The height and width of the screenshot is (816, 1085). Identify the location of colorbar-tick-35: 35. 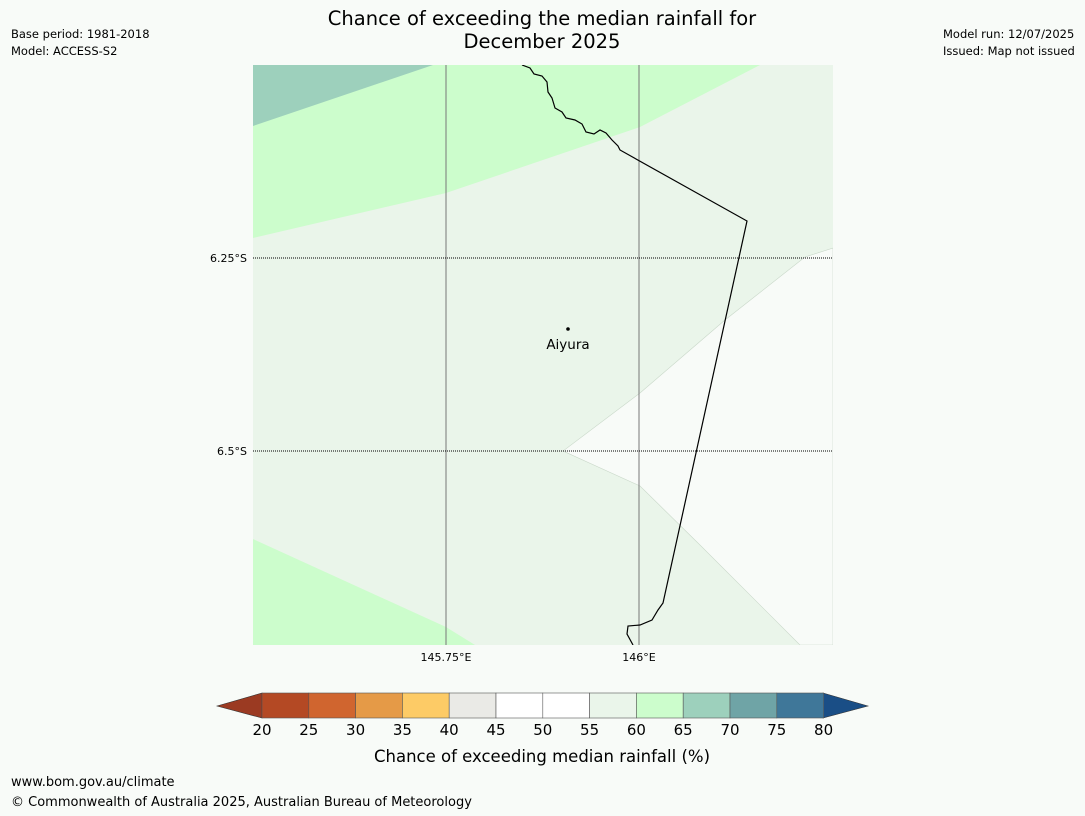
(402, 730).